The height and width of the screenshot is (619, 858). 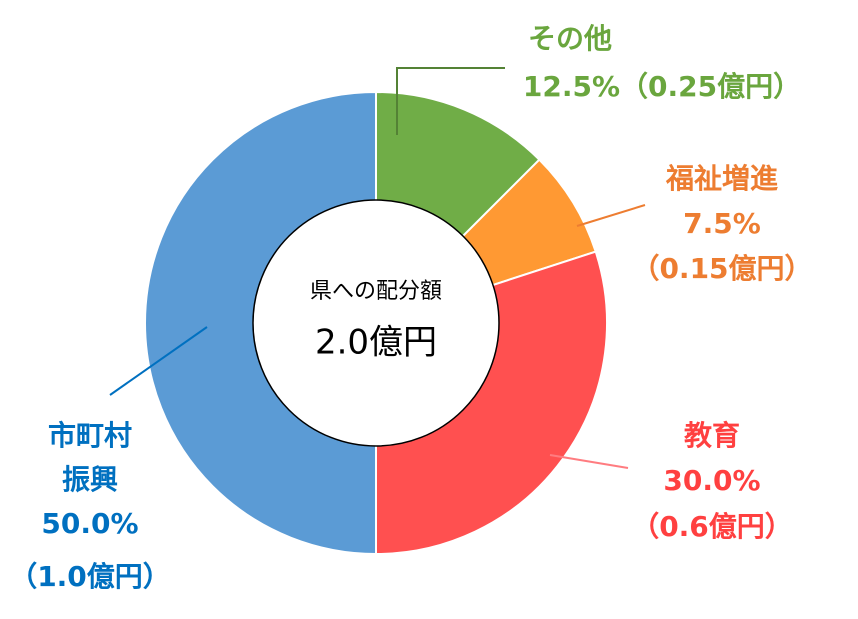 What do you see at coordinates (571, 86) in the screenshot?
I see `value-label: 12.5%` at bounding box center [571, 86].